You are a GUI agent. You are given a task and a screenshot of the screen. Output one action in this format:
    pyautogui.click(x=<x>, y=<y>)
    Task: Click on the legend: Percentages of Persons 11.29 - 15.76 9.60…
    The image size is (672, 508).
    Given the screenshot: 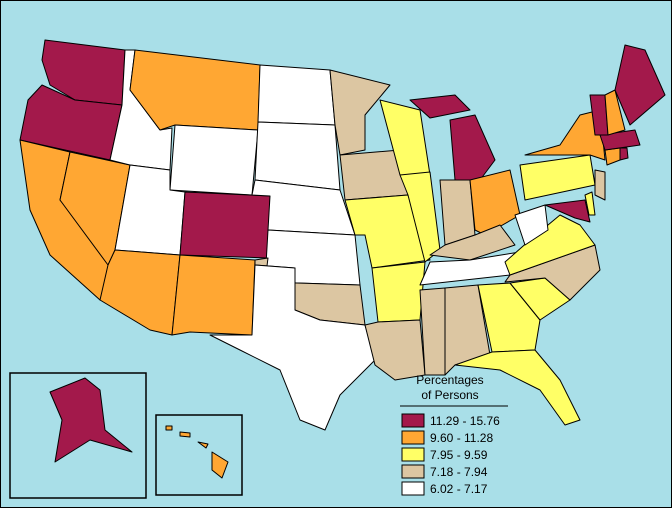 What is the action you would take?
    pyautogui.click(x=454, y=434)
    